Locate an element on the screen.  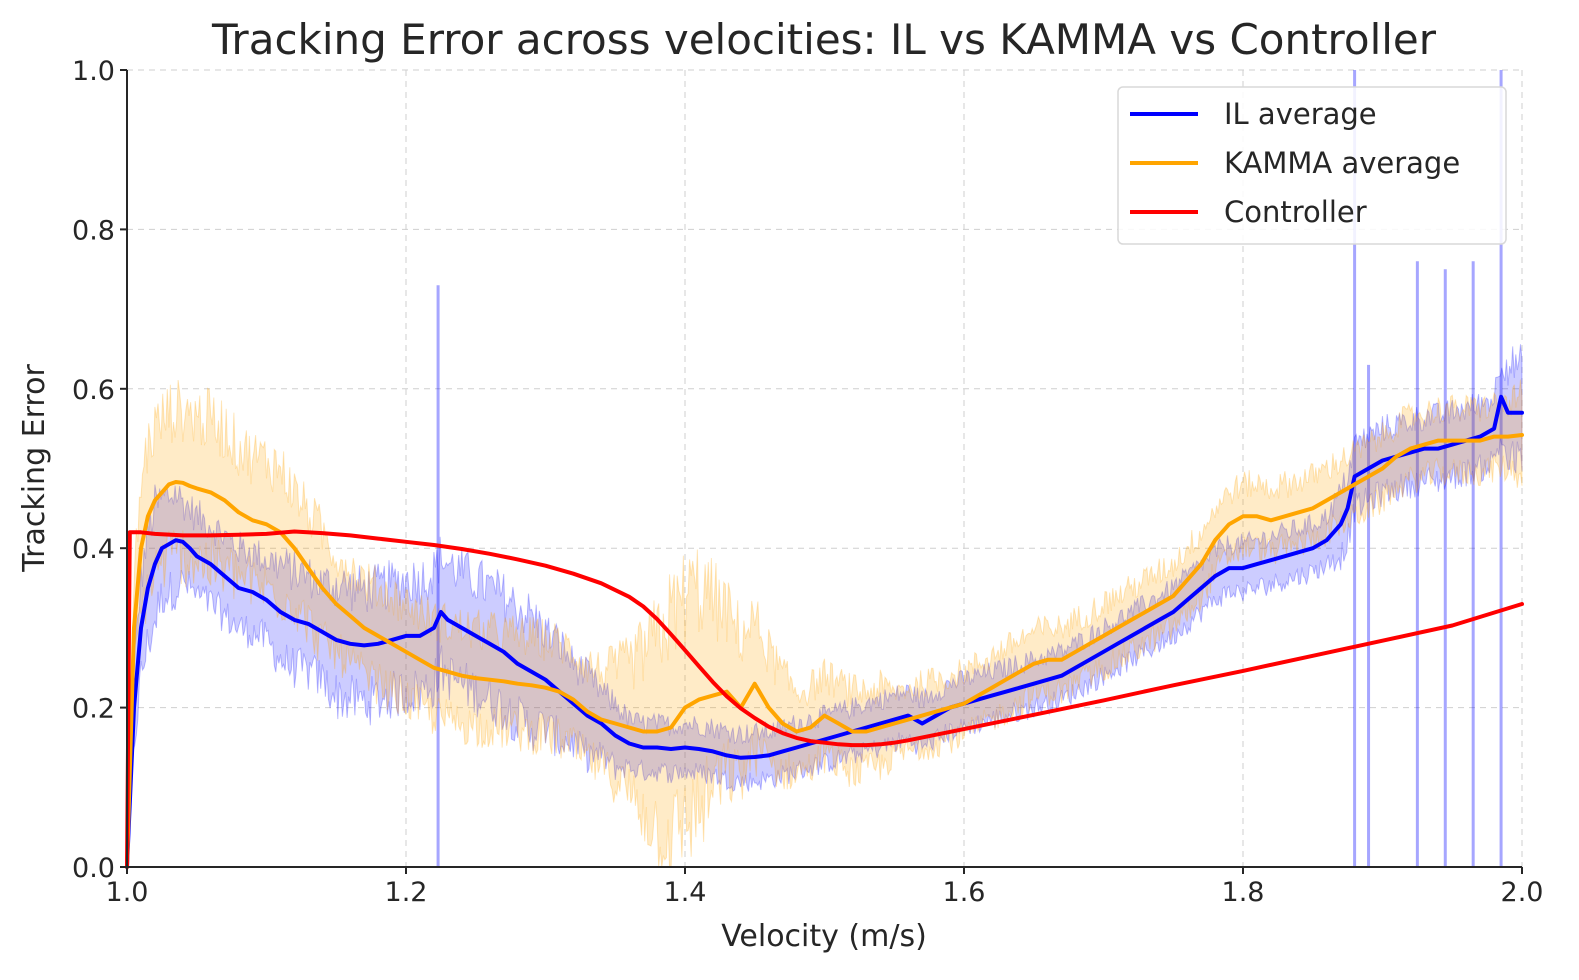
y-axis-label: Tracking Error is located at coordinates (34, 468).